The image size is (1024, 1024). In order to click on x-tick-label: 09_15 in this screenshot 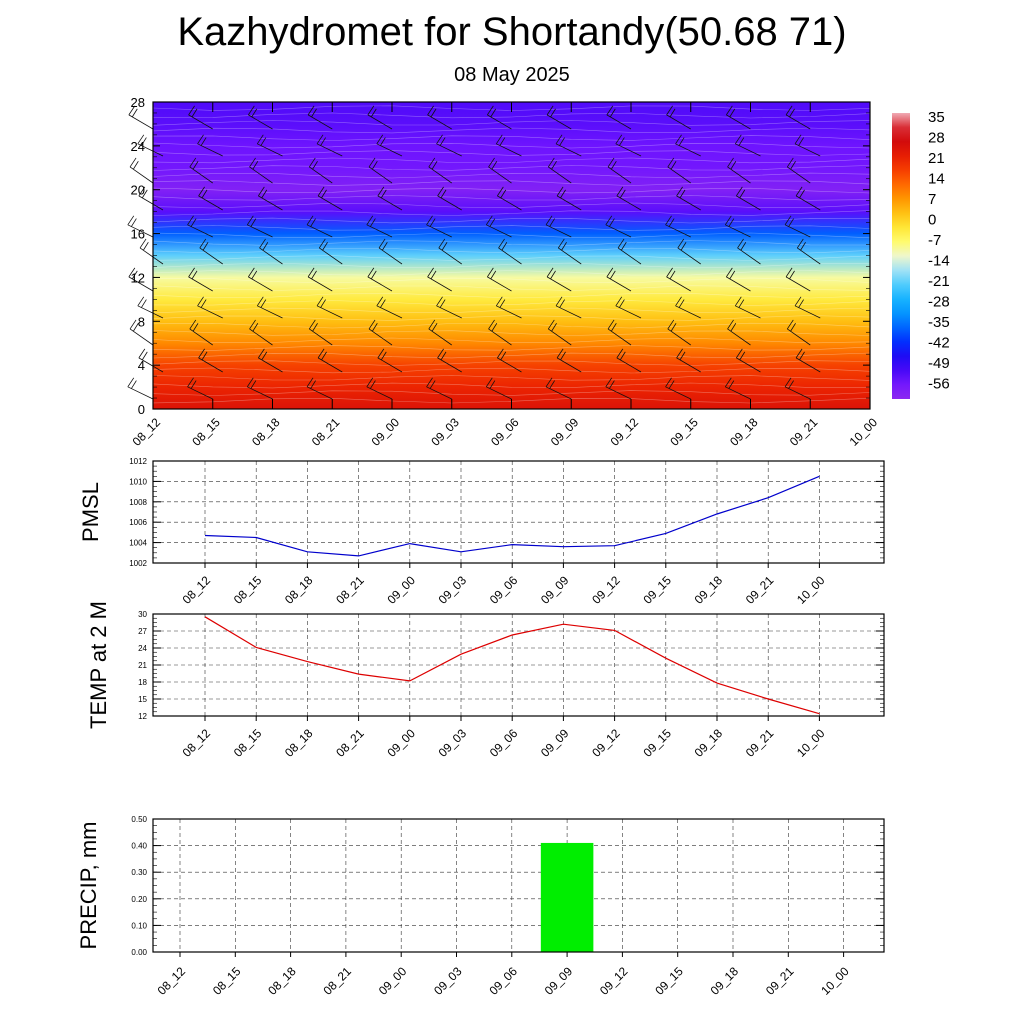, I will do `click(657, 743)`.